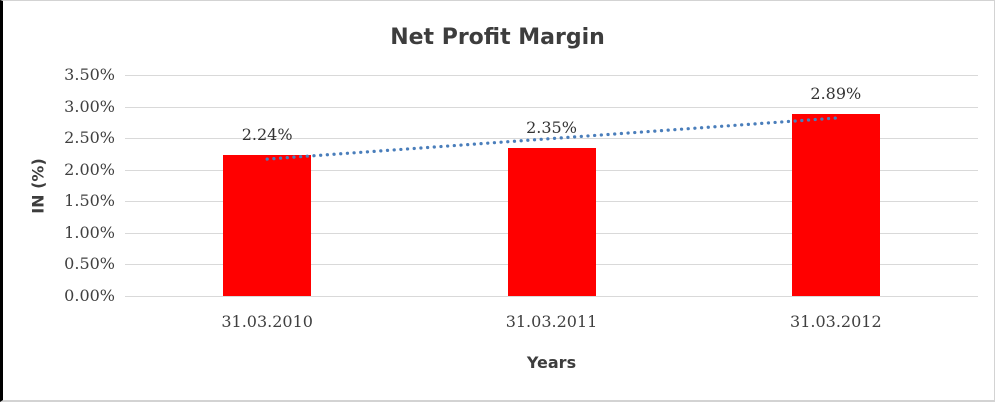 This screenshot has height=407, width=995. Describe the element at coordinates (89, 138) in the screenshot. I see `y-tick-label: 2.50%` at that location.